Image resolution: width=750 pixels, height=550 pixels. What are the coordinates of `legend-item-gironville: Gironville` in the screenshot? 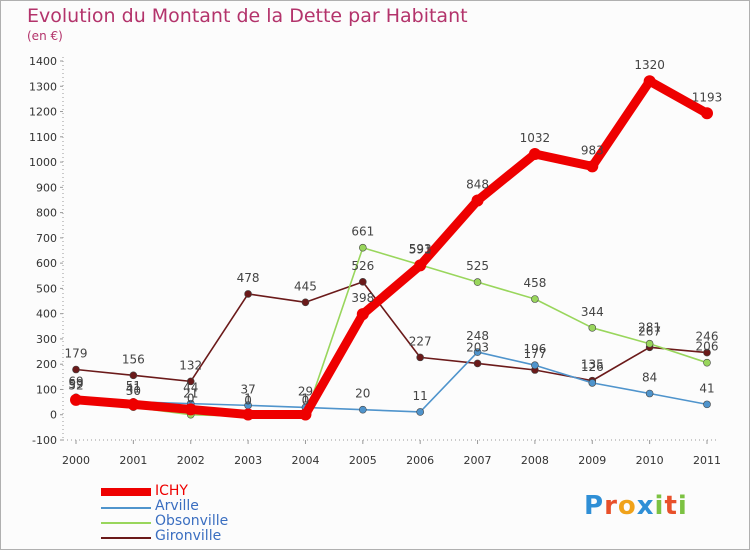 It's located at (211, 536).